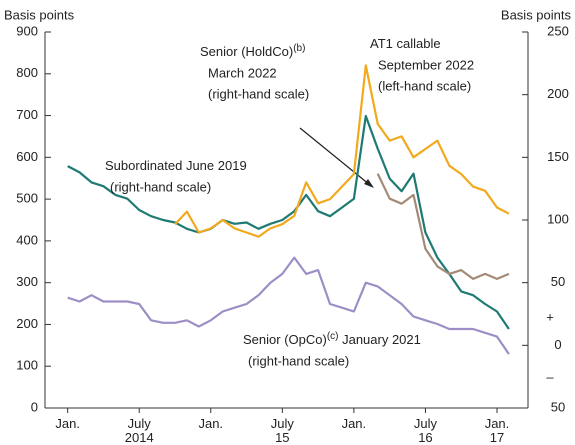 The image size is (575, 445). What do you see at coordinates (299, 48) in the screenshot?
I see `annotation-sup: (b)` at bounding box center [299, 48].